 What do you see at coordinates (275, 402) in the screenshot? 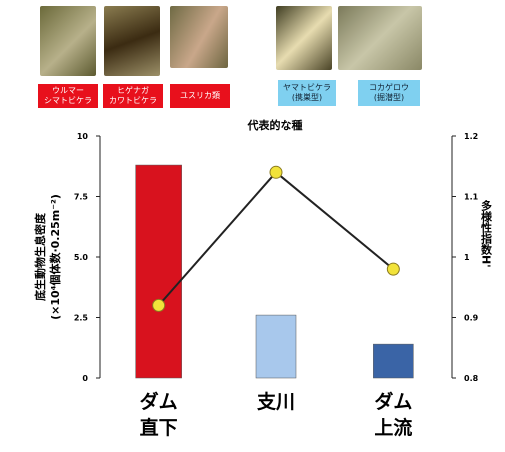
I see `x-tick-label: 支川` at bounding box center [275, 402].